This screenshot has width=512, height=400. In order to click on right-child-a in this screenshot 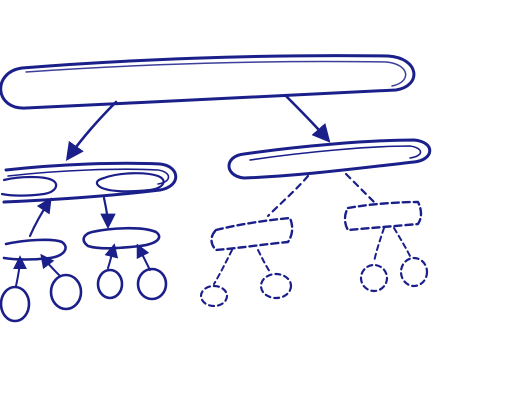, I will do `click(252, 234)`.